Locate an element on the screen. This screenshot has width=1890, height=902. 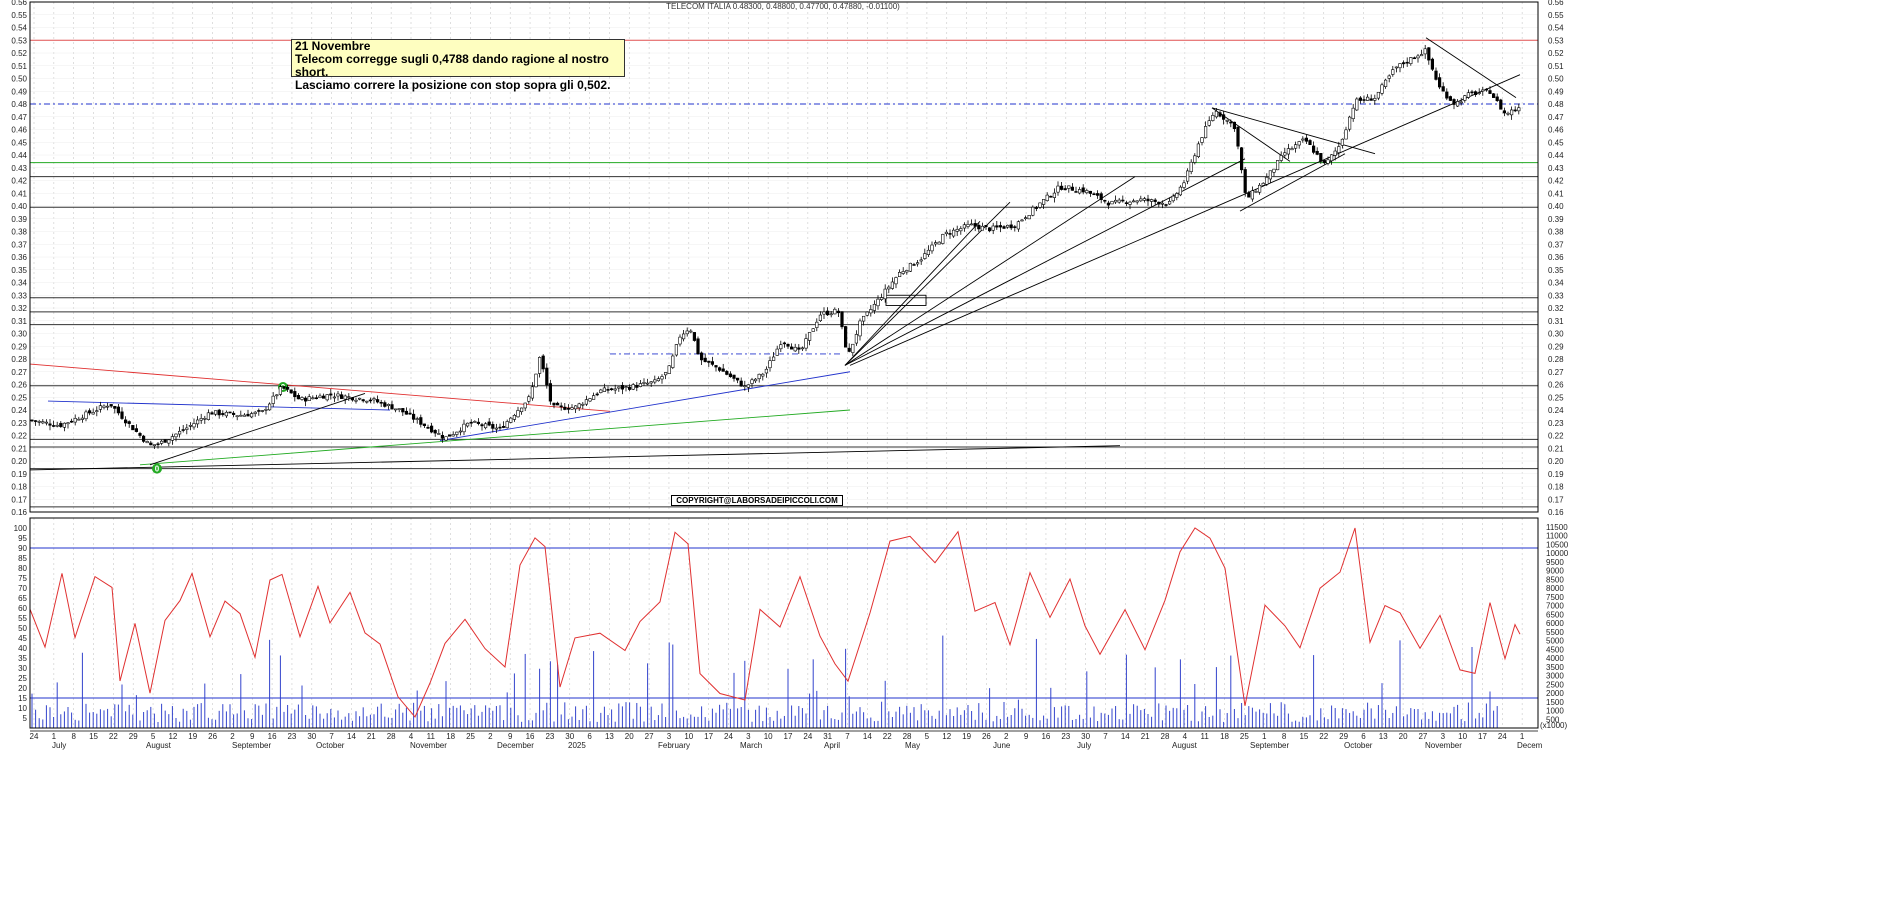
y-tick-label-left: 0.26 is located at coordinates (19, 385).